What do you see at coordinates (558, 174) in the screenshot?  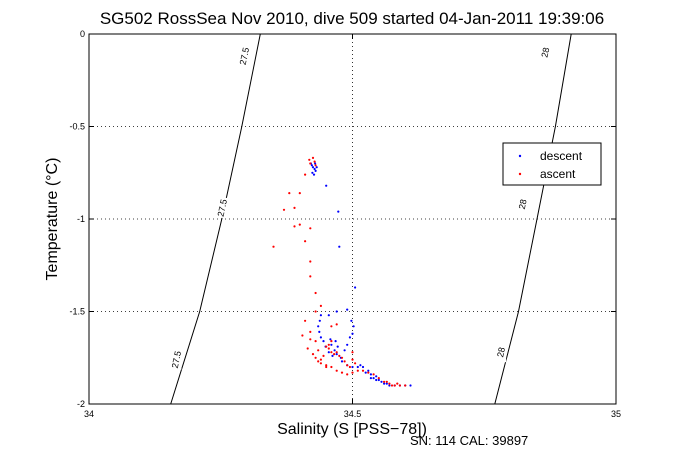 I see `legend-label-ascent: ascent` at bounding box center [558, 174].